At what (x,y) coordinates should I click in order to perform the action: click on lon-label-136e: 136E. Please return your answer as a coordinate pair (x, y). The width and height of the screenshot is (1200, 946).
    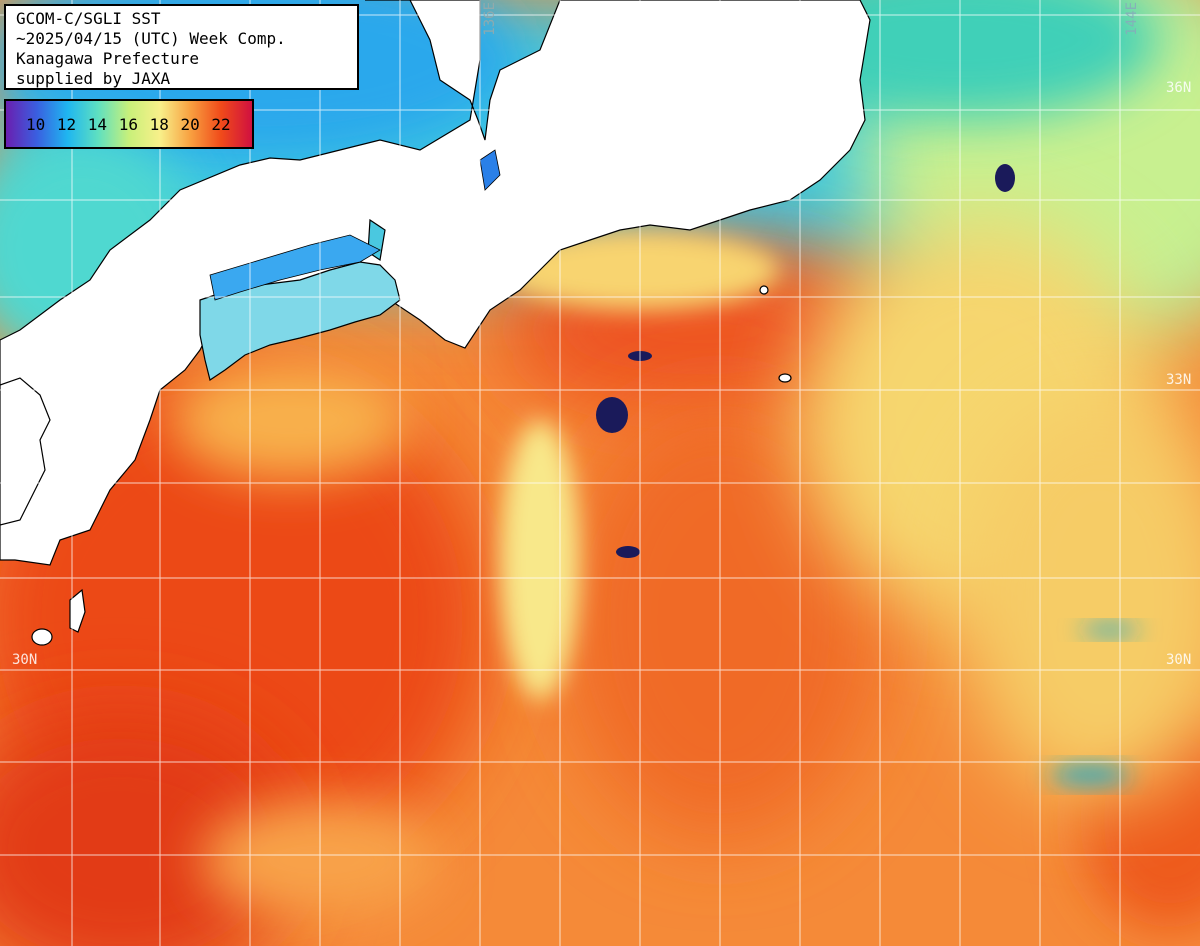
    Looking at the image, I should click on (490, 19).